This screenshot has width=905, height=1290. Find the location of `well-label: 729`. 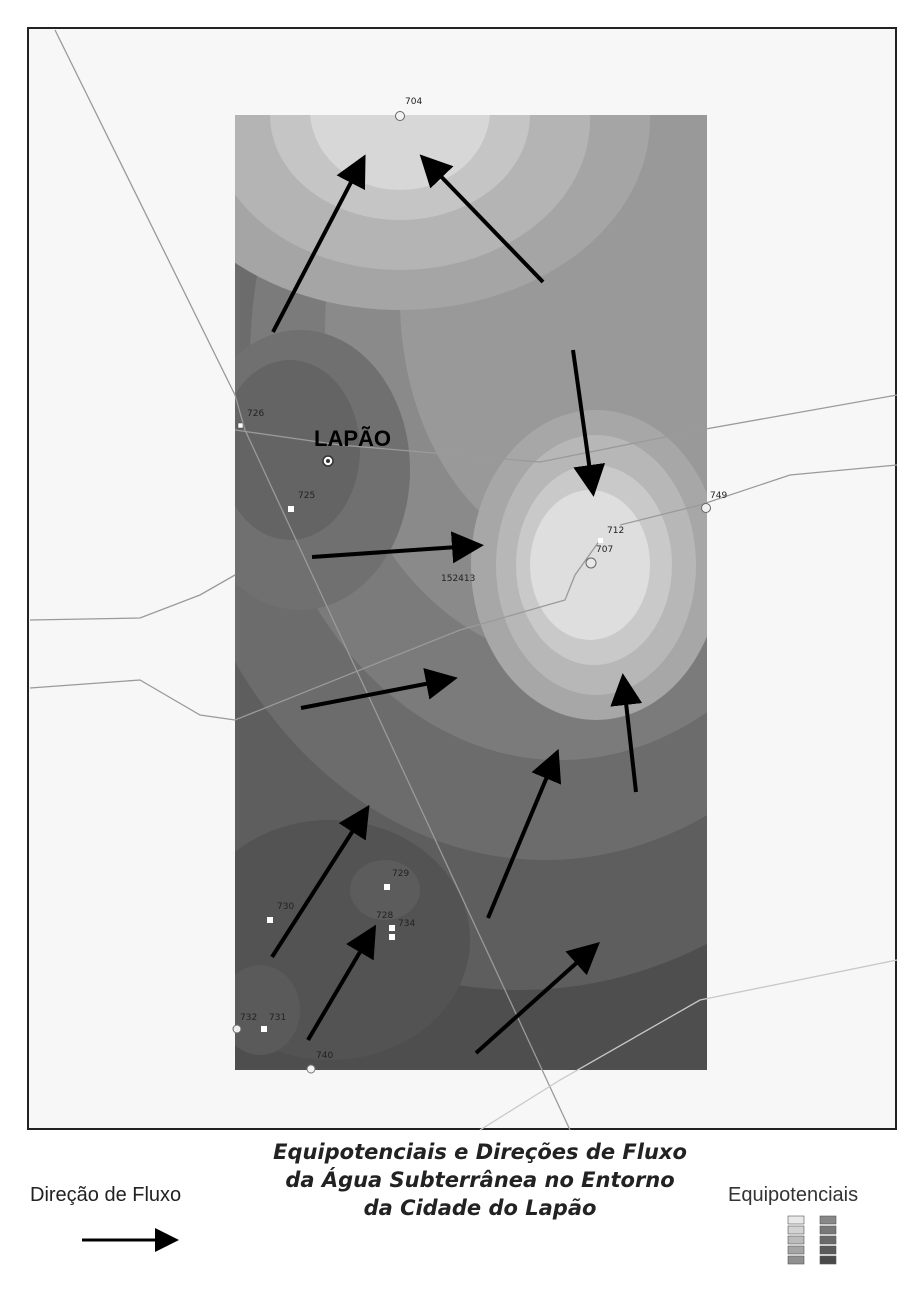

well-label: 729 is located at coordinates (400, 874).